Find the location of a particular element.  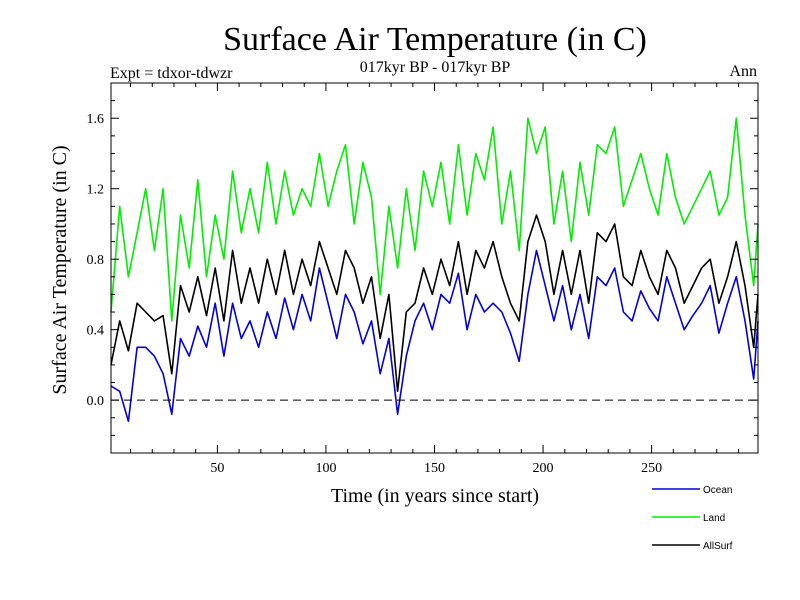

x-tick-label: 100 is located at coordinates (325, 468).